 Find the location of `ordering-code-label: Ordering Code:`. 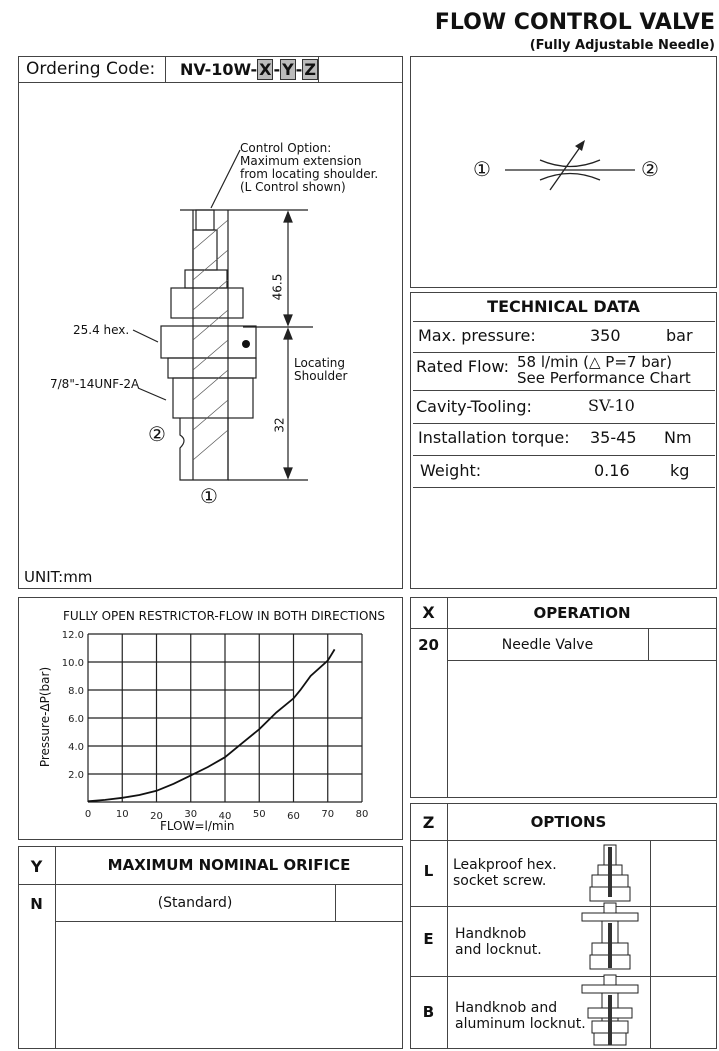

ordering-code-label: Ordering Code: is located at coordinates (91, 69).